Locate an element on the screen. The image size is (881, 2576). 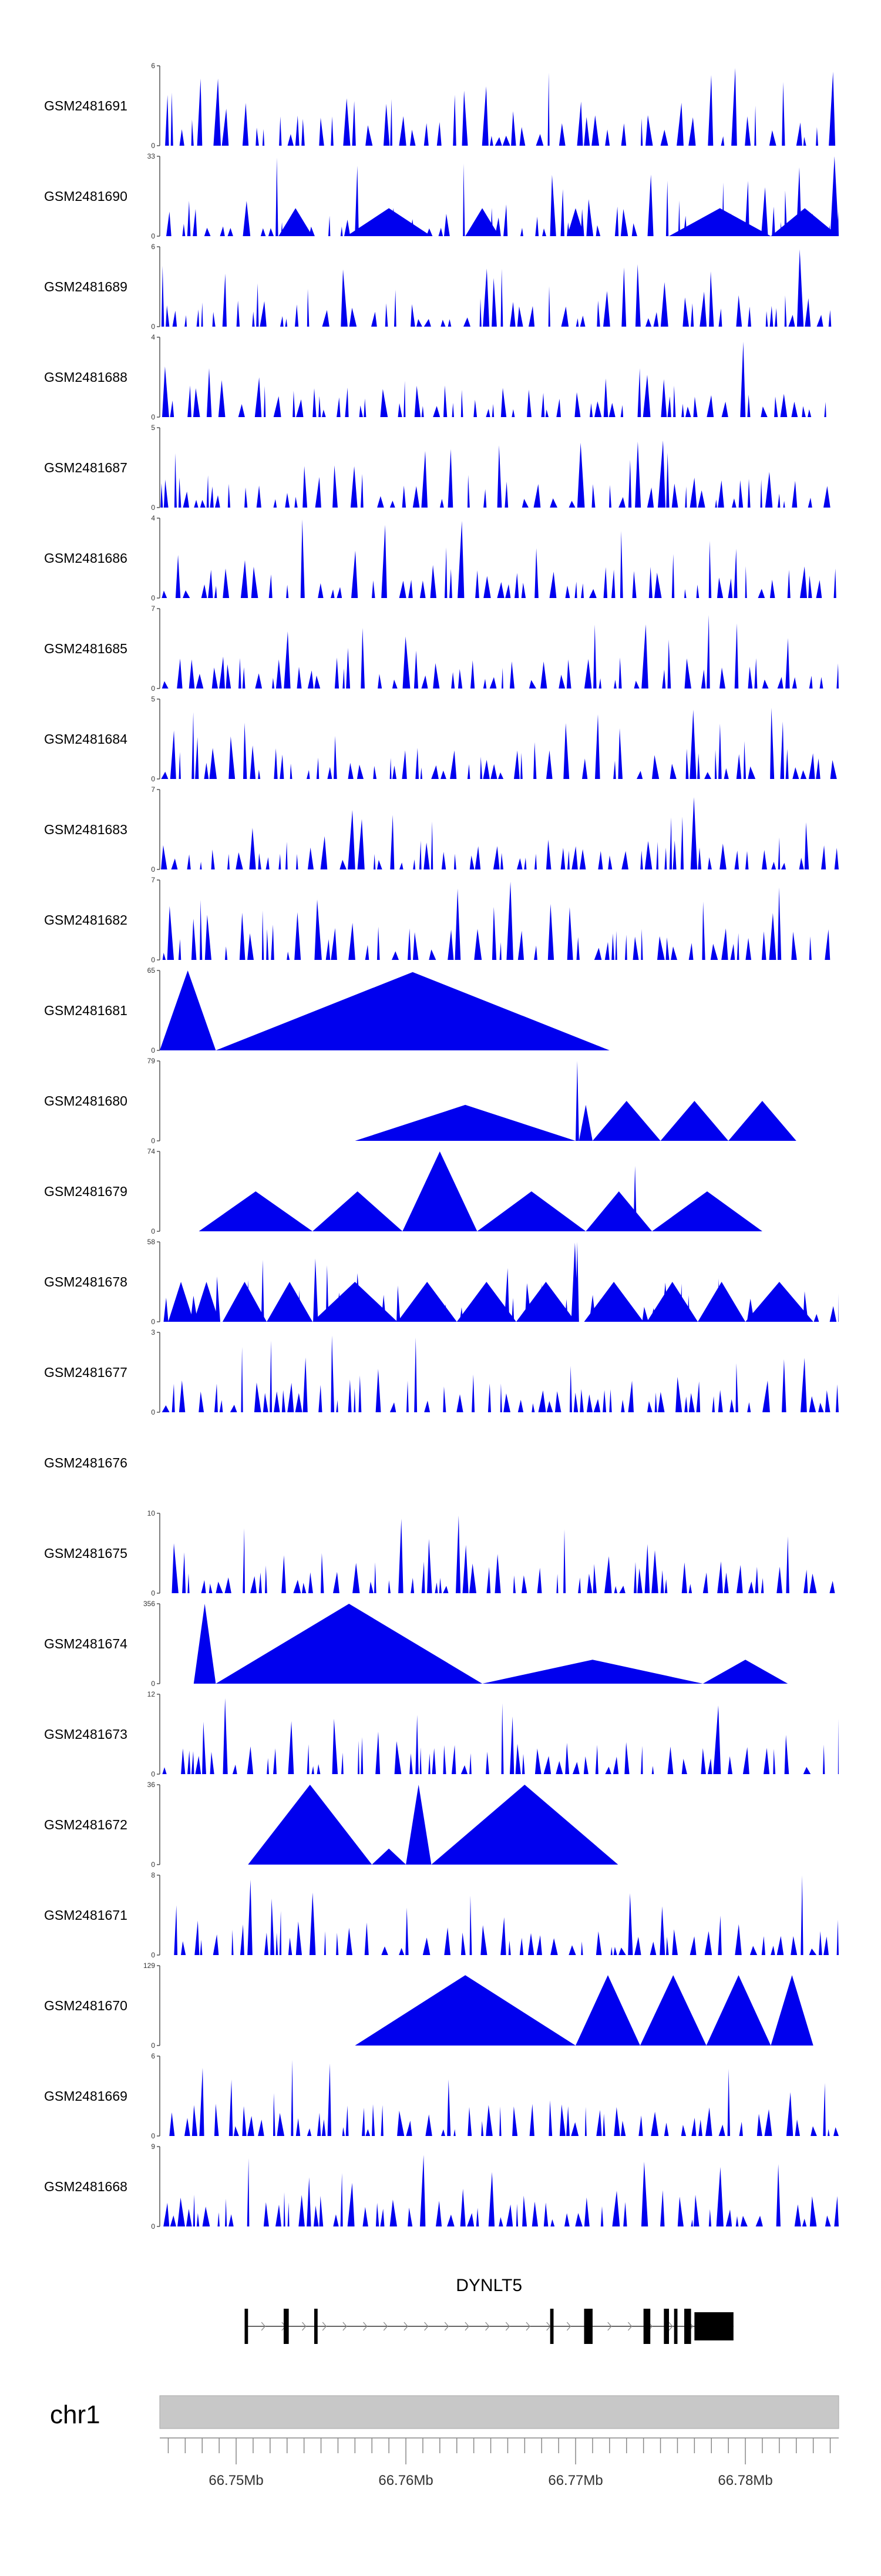
gene-utr-block is located at coordinates (714, 2326).